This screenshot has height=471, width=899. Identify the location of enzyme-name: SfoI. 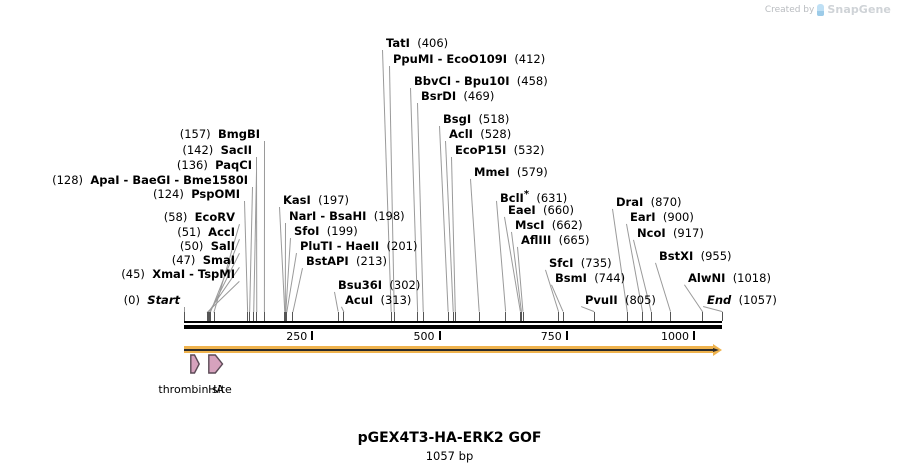
(307, 231).